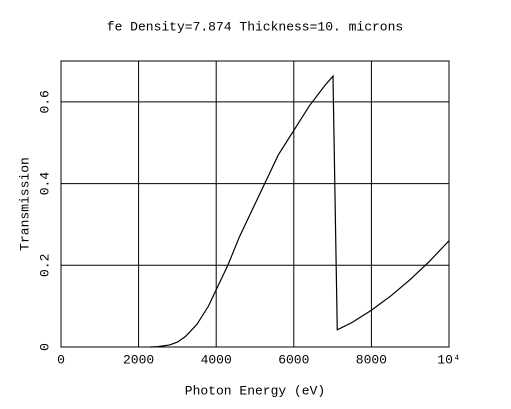 This screenshot has height=409, width=511. Describe the element at coordinates (138, 359) in the screenshot. I see `x-tick-label: 2000` at that location.